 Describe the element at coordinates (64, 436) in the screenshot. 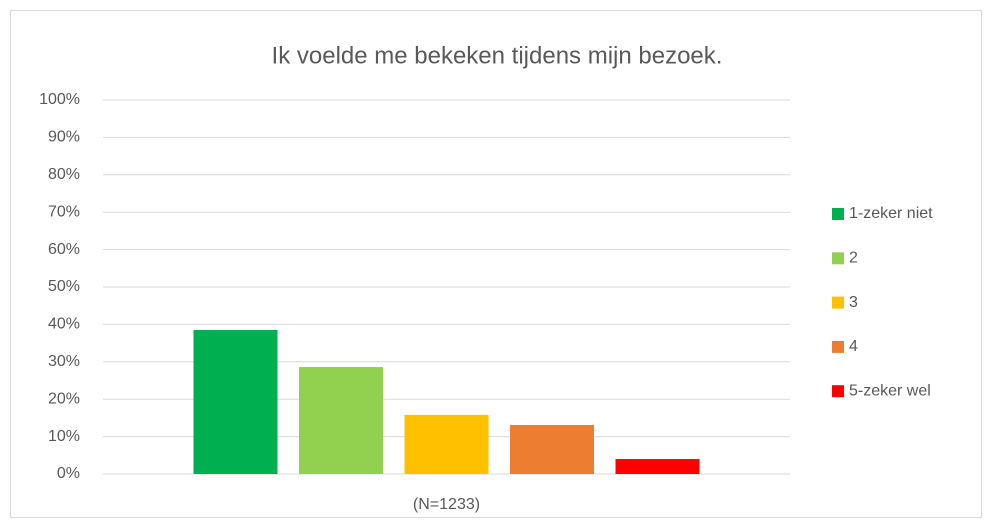

I see `y-tick-label: 10%` at that location.